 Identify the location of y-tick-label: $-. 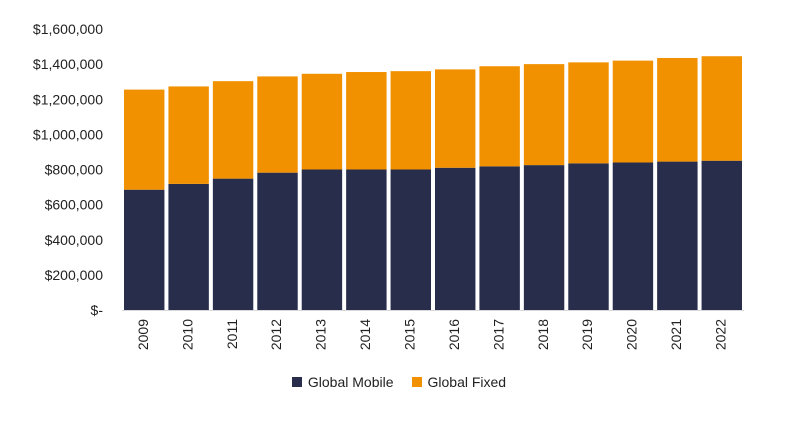
(97, 310).